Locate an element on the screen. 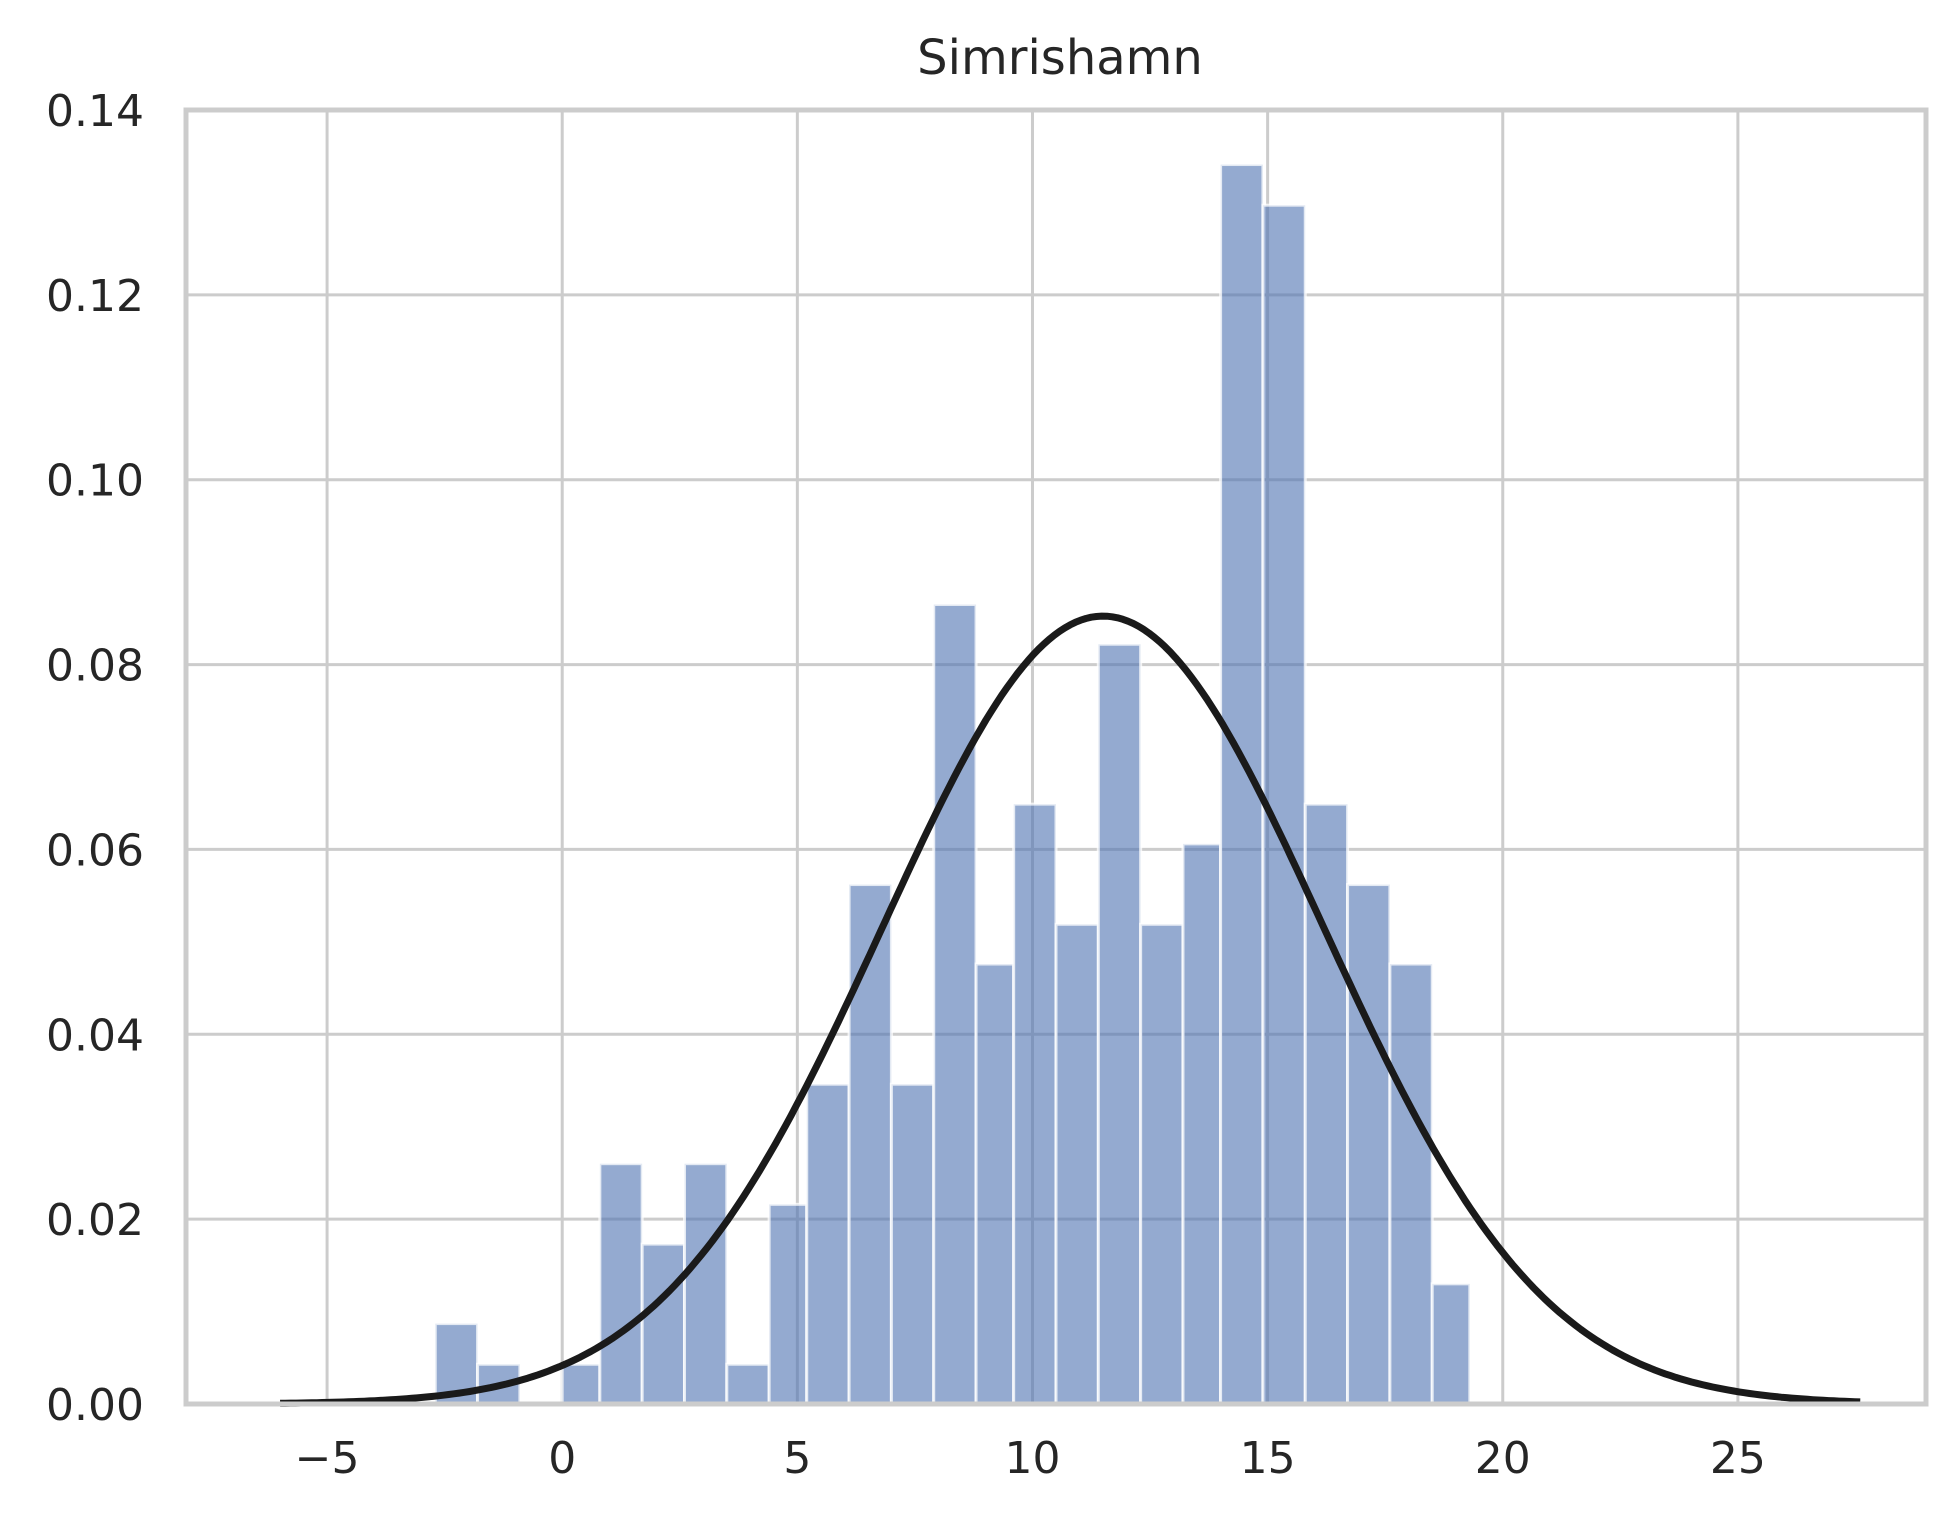 The width and height of the screenshot is (1956, 1528). y-tick-label: 0.12 is located at coordinates (95, 296).